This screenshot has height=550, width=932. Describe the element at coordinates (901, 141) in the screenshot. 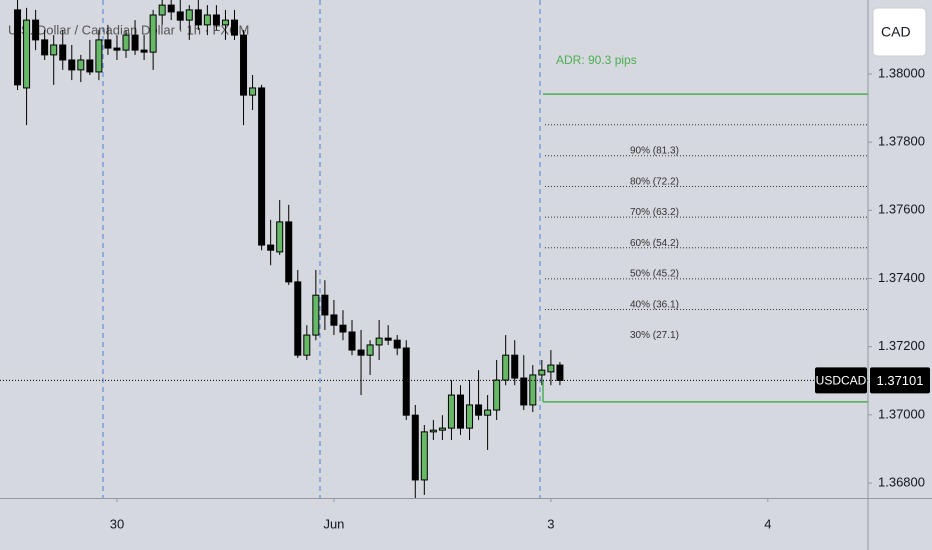

I see `y-tick-label: 1.37800` at that location.